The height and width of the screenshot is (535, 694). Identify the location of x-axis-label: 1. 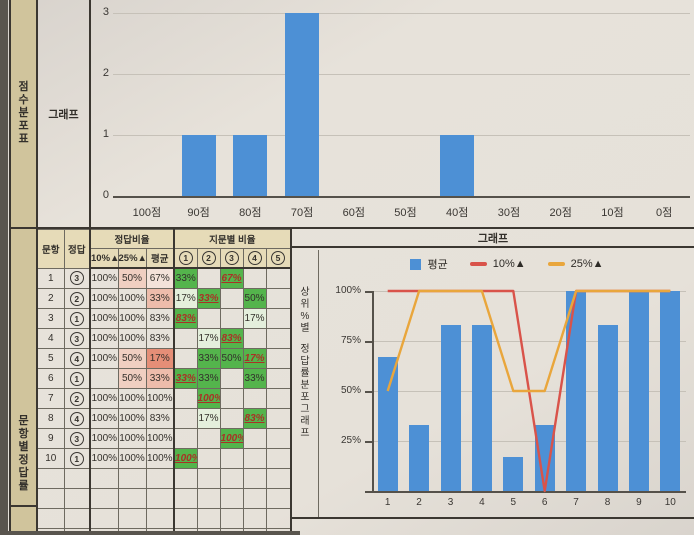
(387, 502).